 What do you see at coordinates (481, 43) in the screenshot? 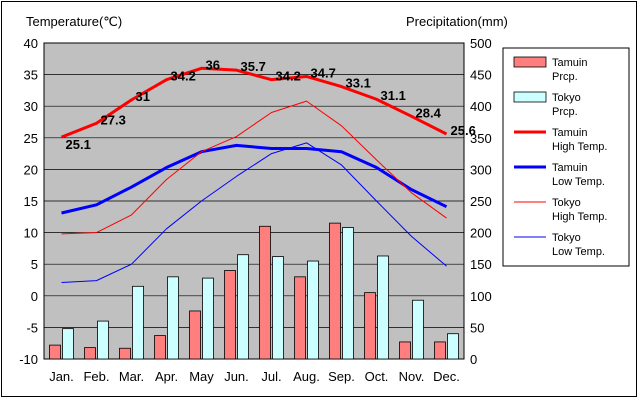
I see `right-tick-label: 500` at bounding box center [481, 43].